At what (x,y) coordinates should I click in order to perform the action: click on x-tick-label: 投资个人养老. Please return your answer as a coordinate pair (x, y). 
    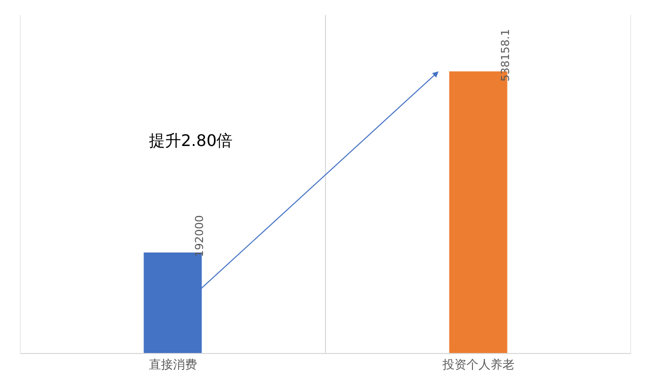
    Looking at the image, I should click on (477, 364).